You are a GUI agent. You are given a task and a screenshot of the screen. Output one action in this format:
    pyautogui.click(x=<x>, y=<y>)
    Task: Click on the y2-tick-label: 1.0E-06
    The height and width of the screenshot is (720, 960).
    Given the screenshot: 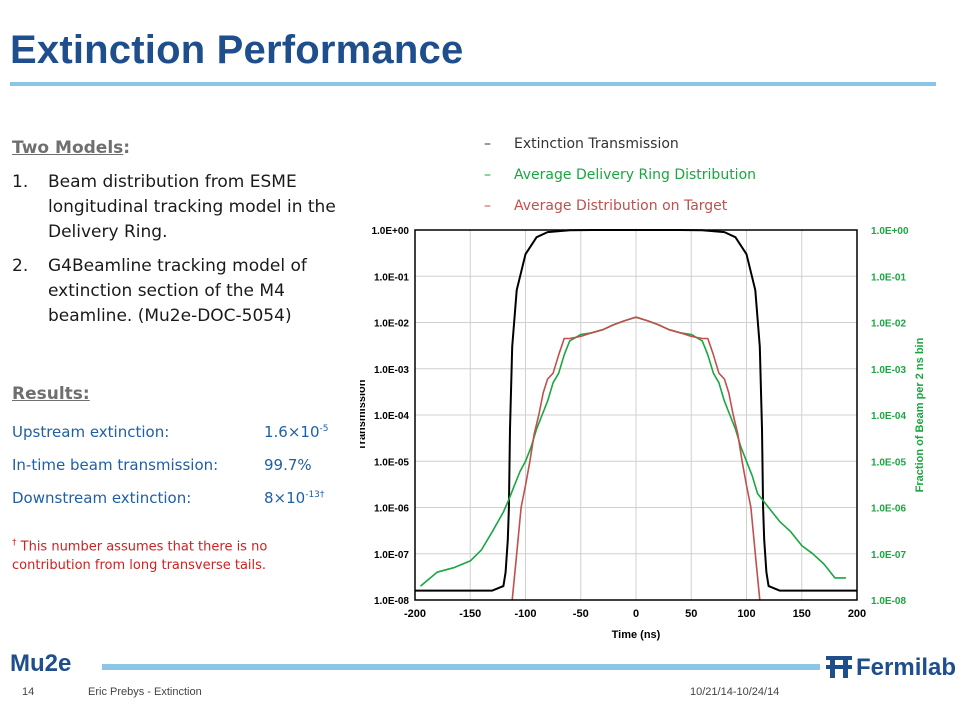 What is the action you would take?
    pyautogui.click(x=888, y=509)
    